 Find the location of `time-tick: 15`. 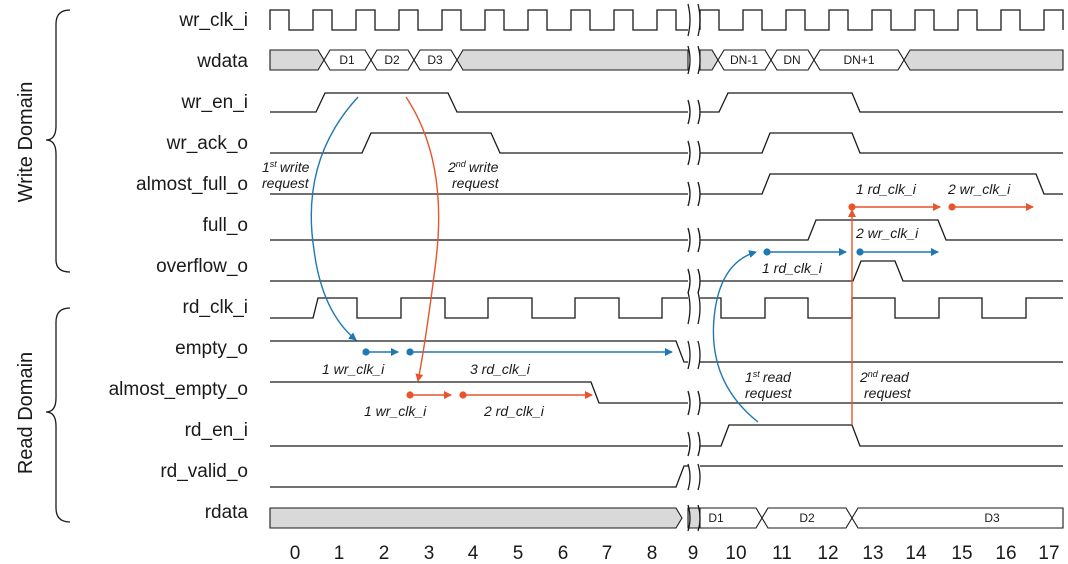

time-tick: 15 is located at coordinates (961, 553).